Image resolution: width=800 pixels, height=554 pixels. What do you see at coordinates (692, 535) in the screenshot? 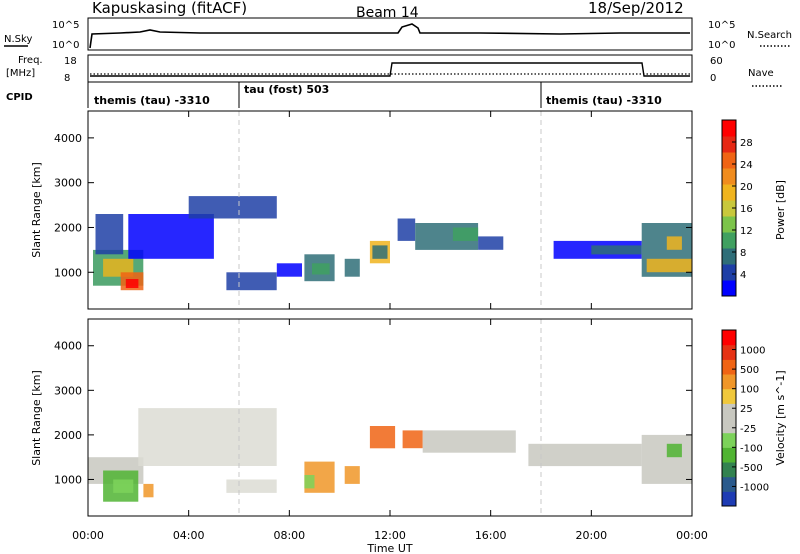
I see `x-tick-label-6: 00:00` at bounding box center [692, 535].